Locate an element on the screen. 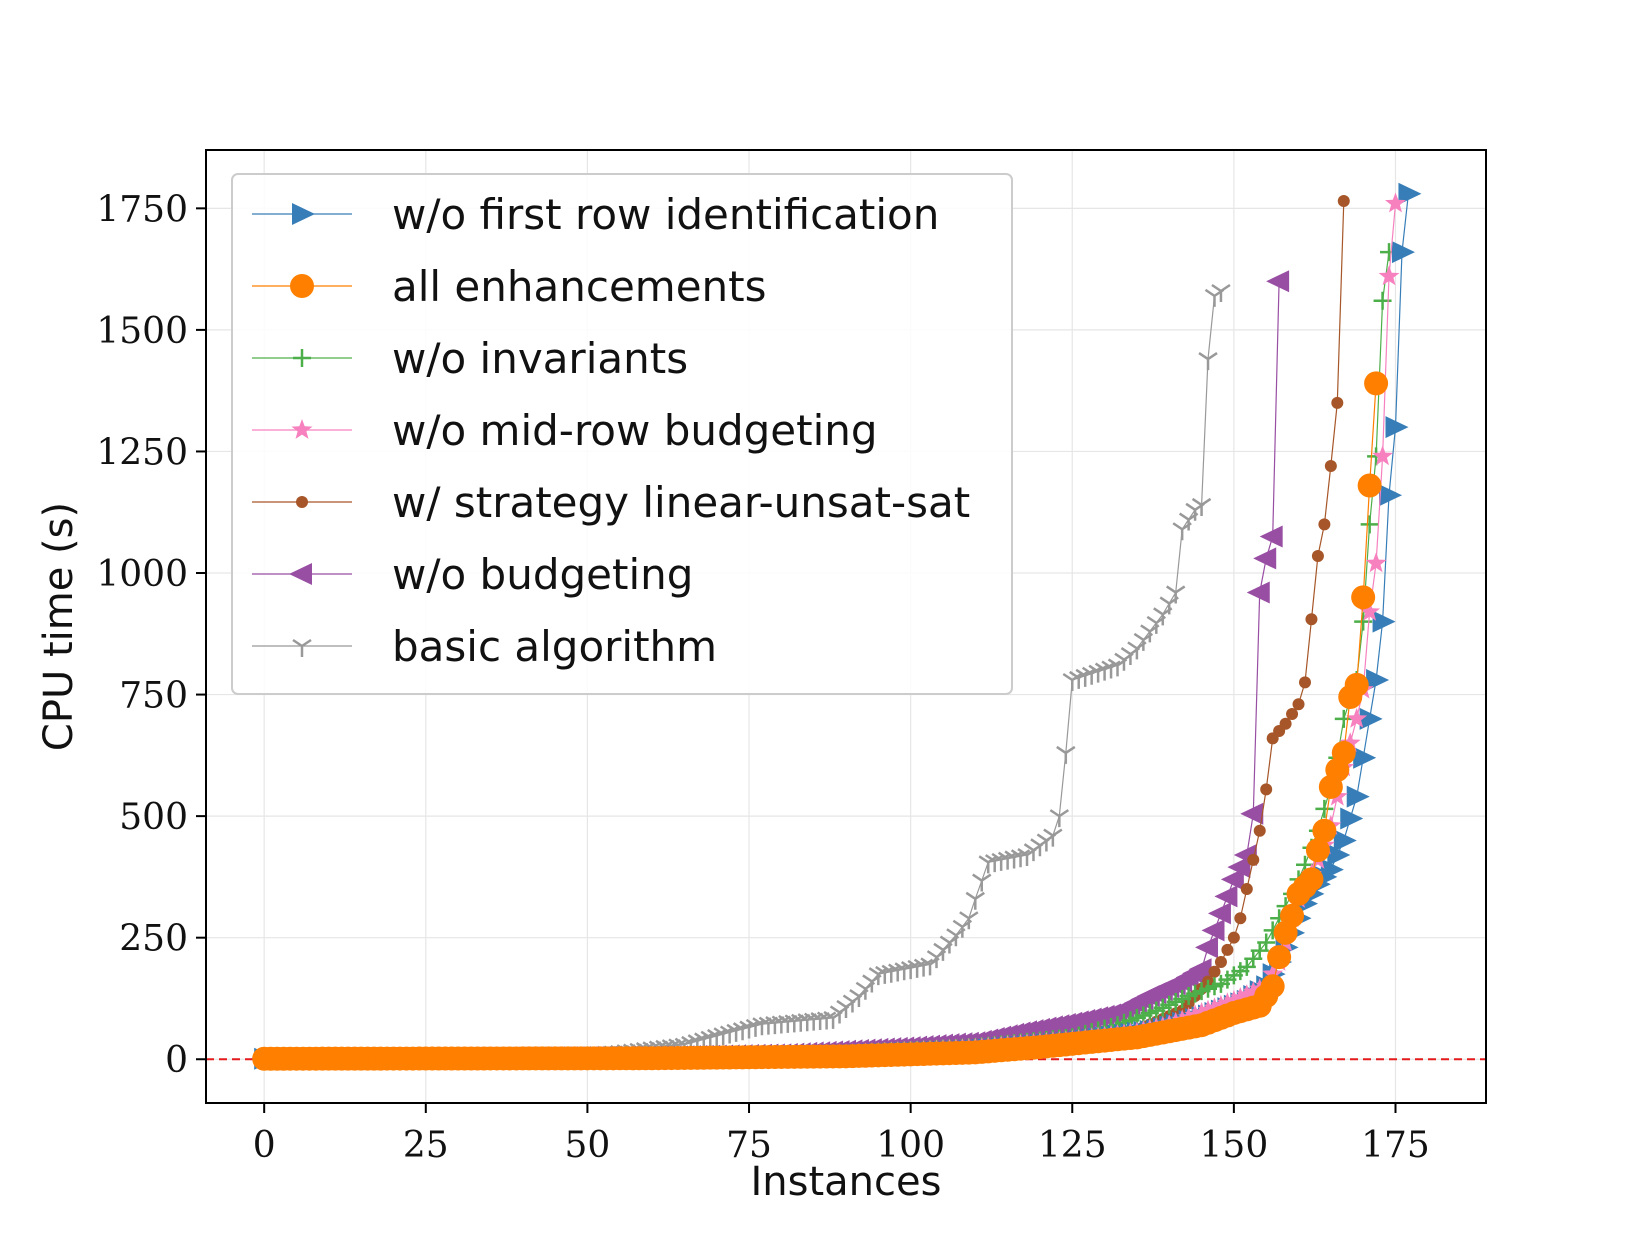 The height and width of the screenshot is (1233, 1643). legend-item: w/o invariants is located at coordinates (470, 358).